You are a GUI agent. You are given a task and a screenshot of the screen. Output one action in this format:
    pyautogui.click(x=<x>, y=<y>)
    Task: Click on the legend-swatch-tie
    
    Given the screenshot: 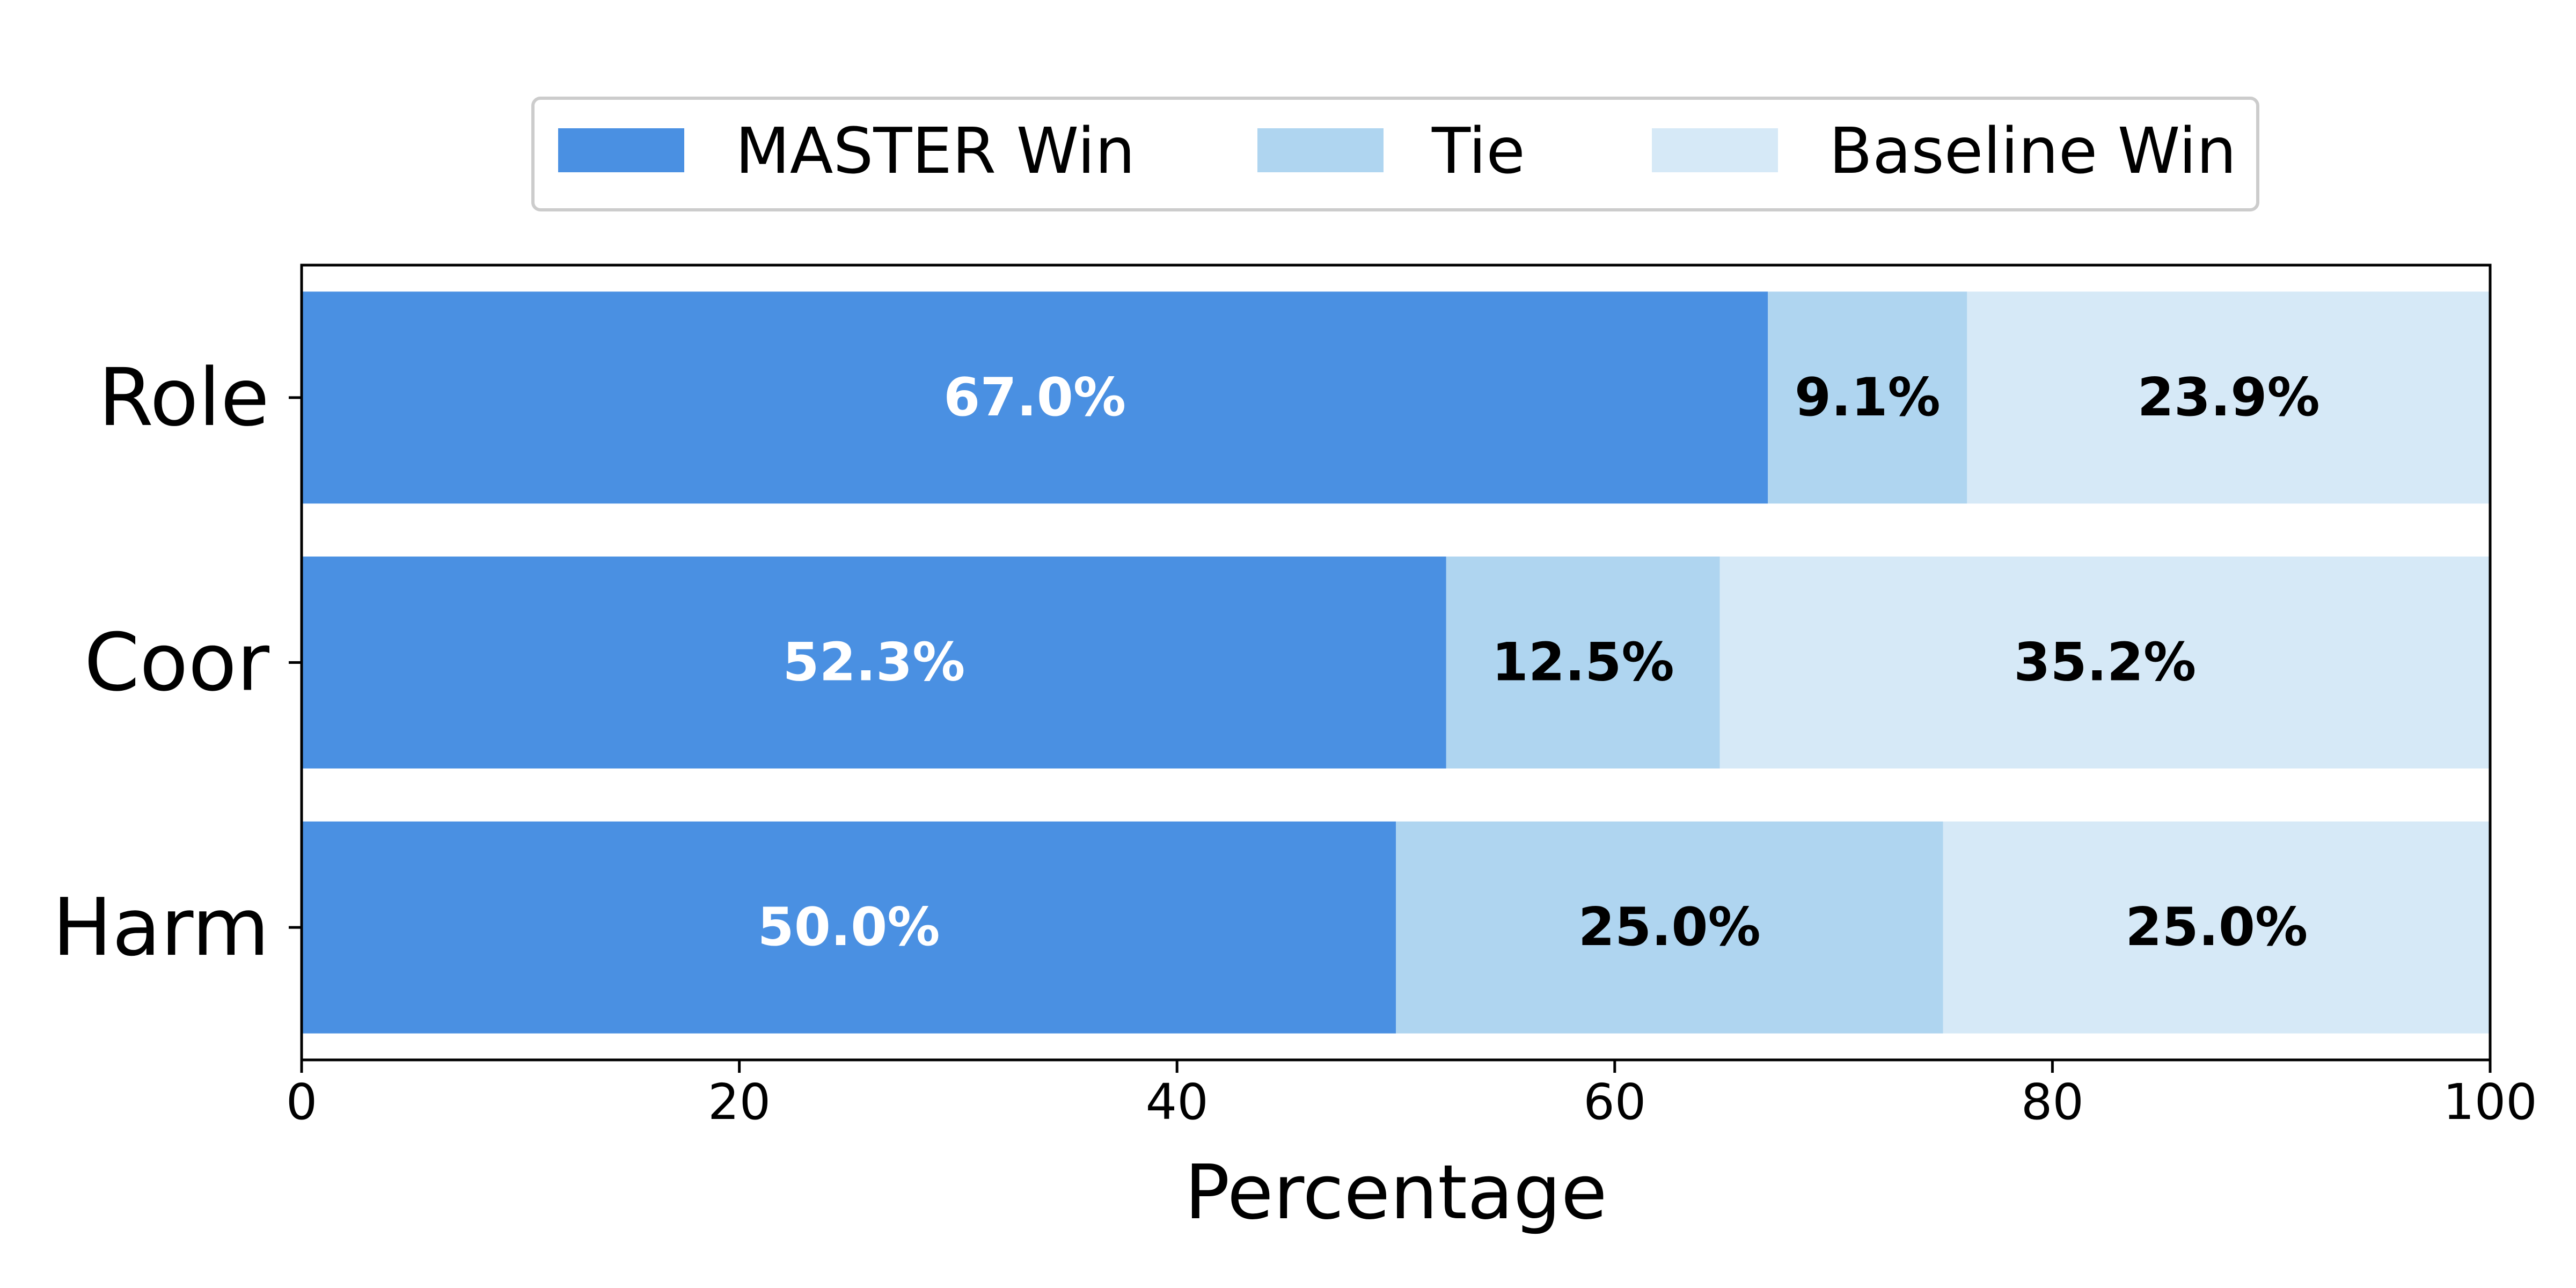 What is the action you would take?
    pyautogui.click(x=1320, y=150)
    